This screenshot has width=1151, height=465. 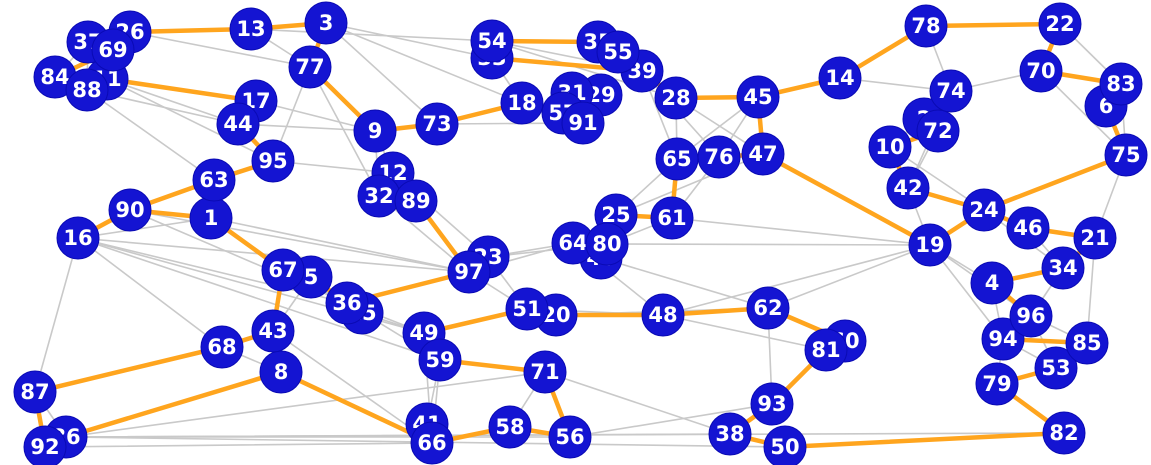 I want to click on graph-node-71: 71, so click(x=545, y=372).